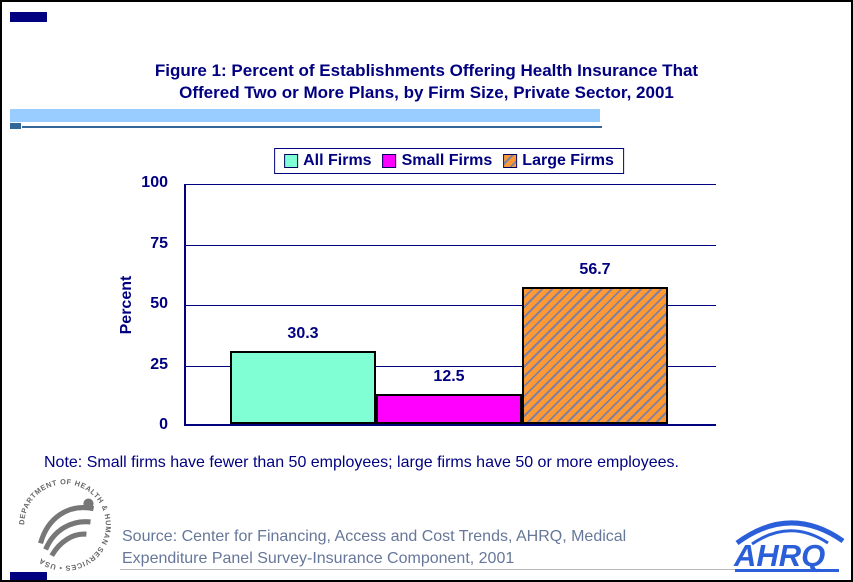 The height and width of the screenshot is (582, 853). What do you see at coordinates (305, 115) in the screenshot?
I see `title-divider-bar` at bounding box center [305, 115].